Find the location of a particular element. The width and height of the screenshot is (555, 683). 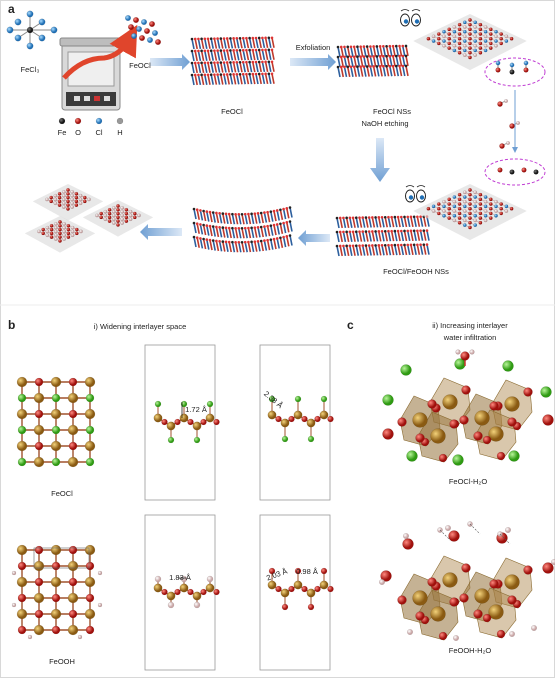

label: FeOCl NSs is located at coordinates (392, 111).